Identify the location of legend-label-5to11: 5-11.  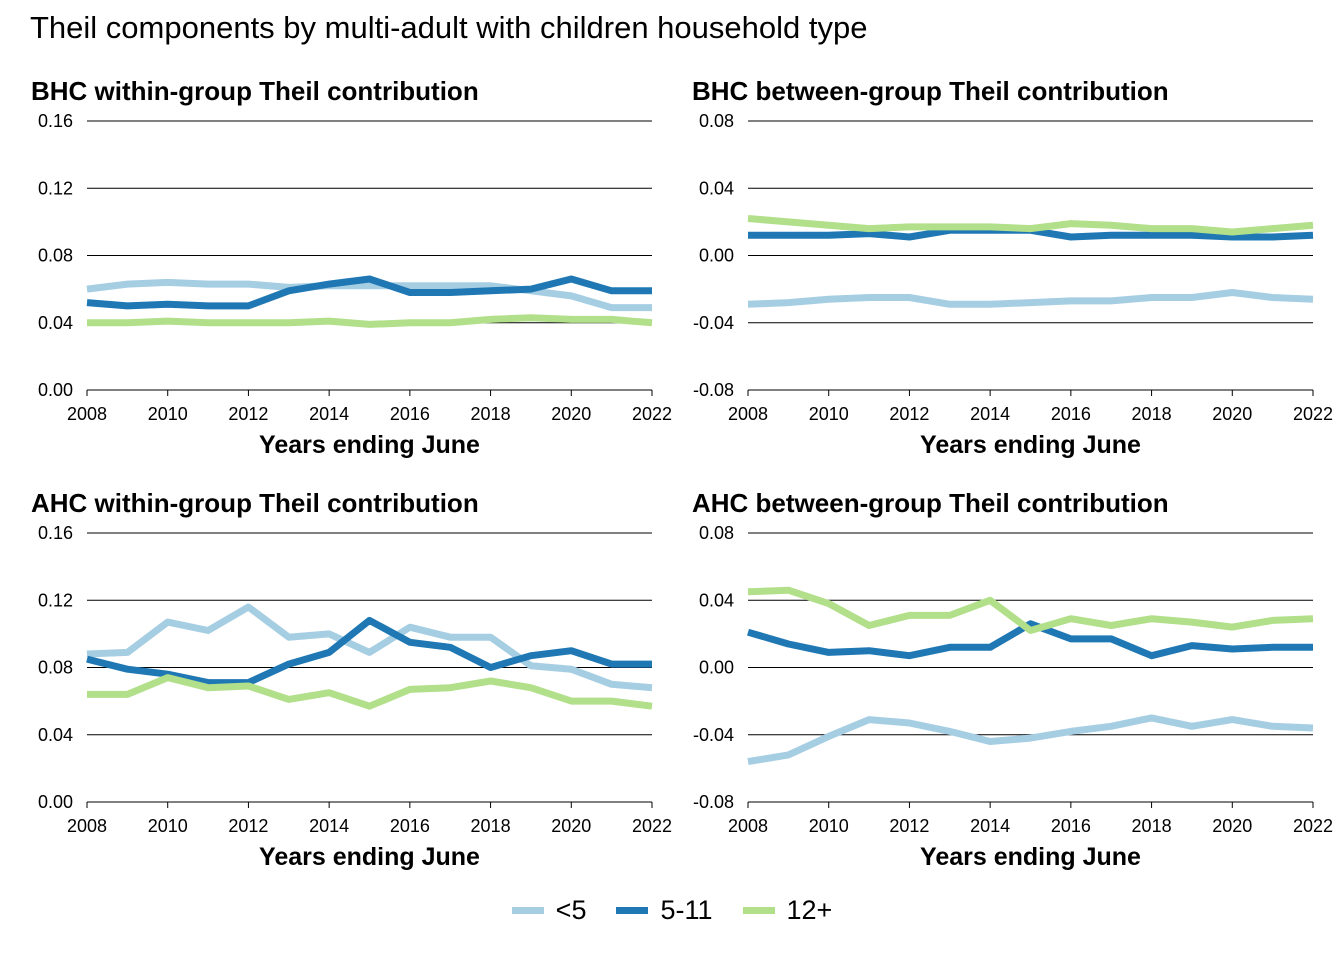
(686, 910).